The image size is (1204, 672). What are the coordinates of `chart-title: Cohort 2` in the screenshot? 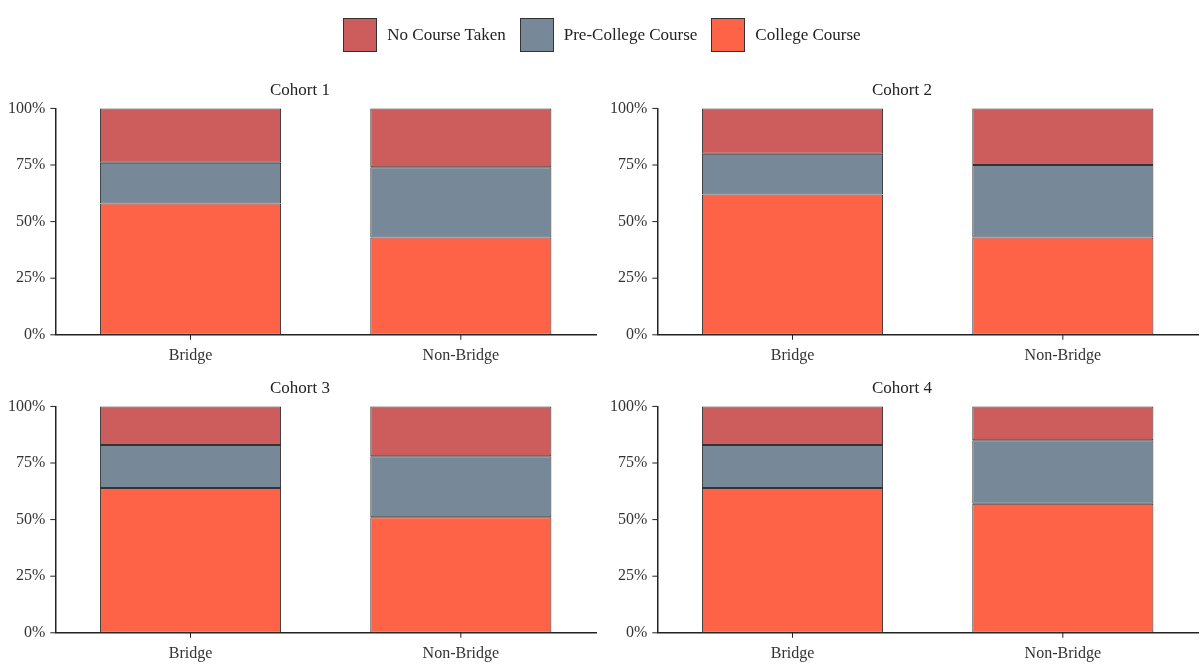 It's located at (902, 89).